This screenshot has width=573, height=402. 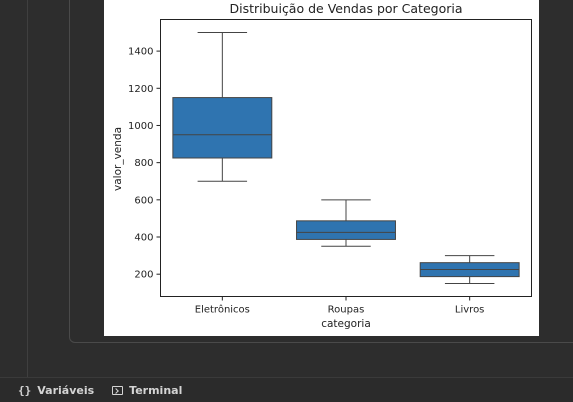 What do you see at coordinates (140, 126) in the screenshot?
I see `y-tick-label: 1000` at bounding box center [140, 126].